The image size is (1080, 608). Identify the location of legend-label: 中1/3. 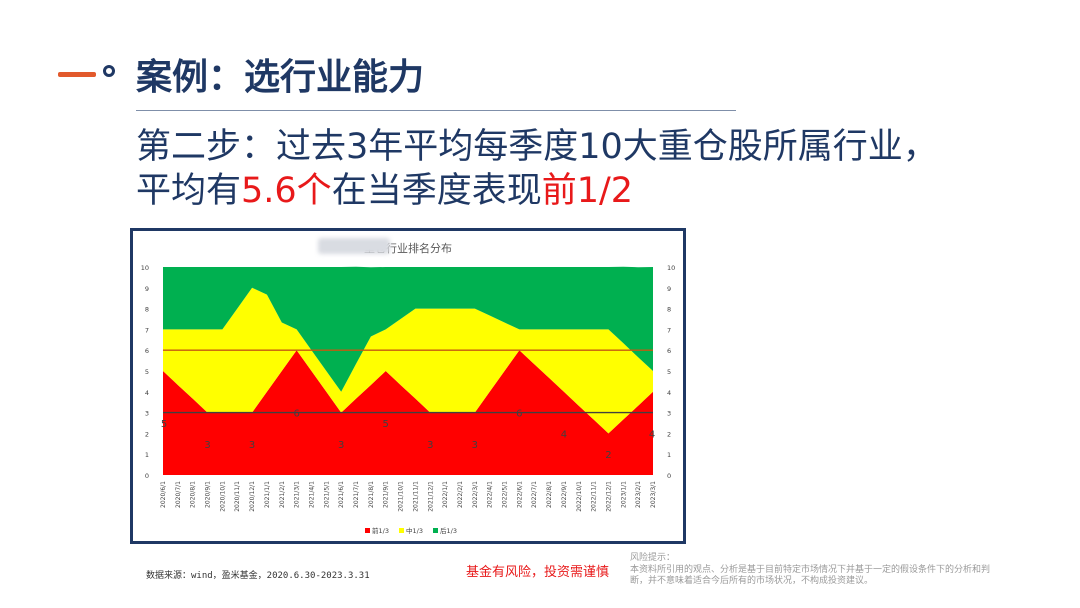
(414, 530).